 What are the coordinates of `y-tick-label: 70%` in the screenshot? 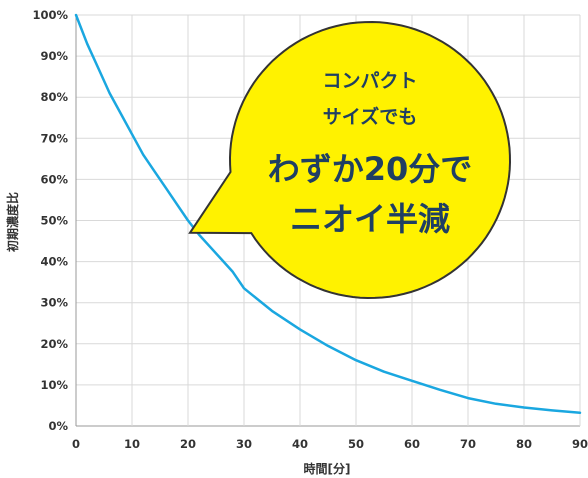 It's located at (54, 138).